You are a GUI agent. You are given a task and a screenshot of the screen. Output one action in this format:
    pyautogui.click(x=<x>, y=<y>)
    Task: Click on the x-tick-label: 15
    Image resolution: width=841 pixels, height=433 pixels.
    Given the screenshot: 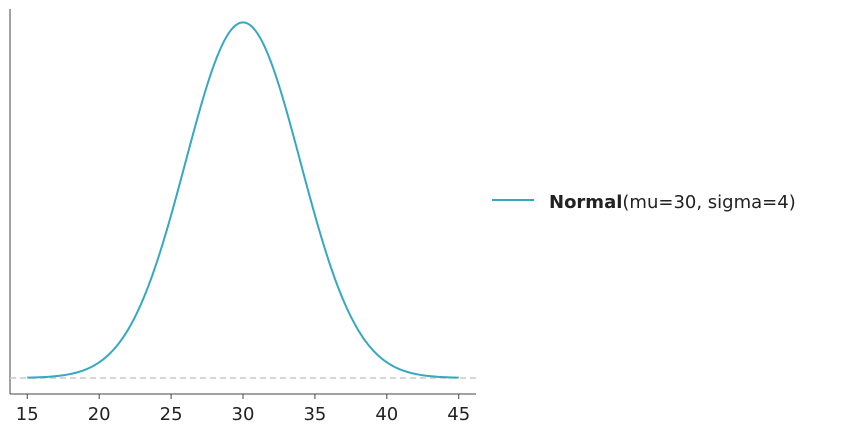 What is the action you would take?
    pyautogui.click(x=27, y=414)
    